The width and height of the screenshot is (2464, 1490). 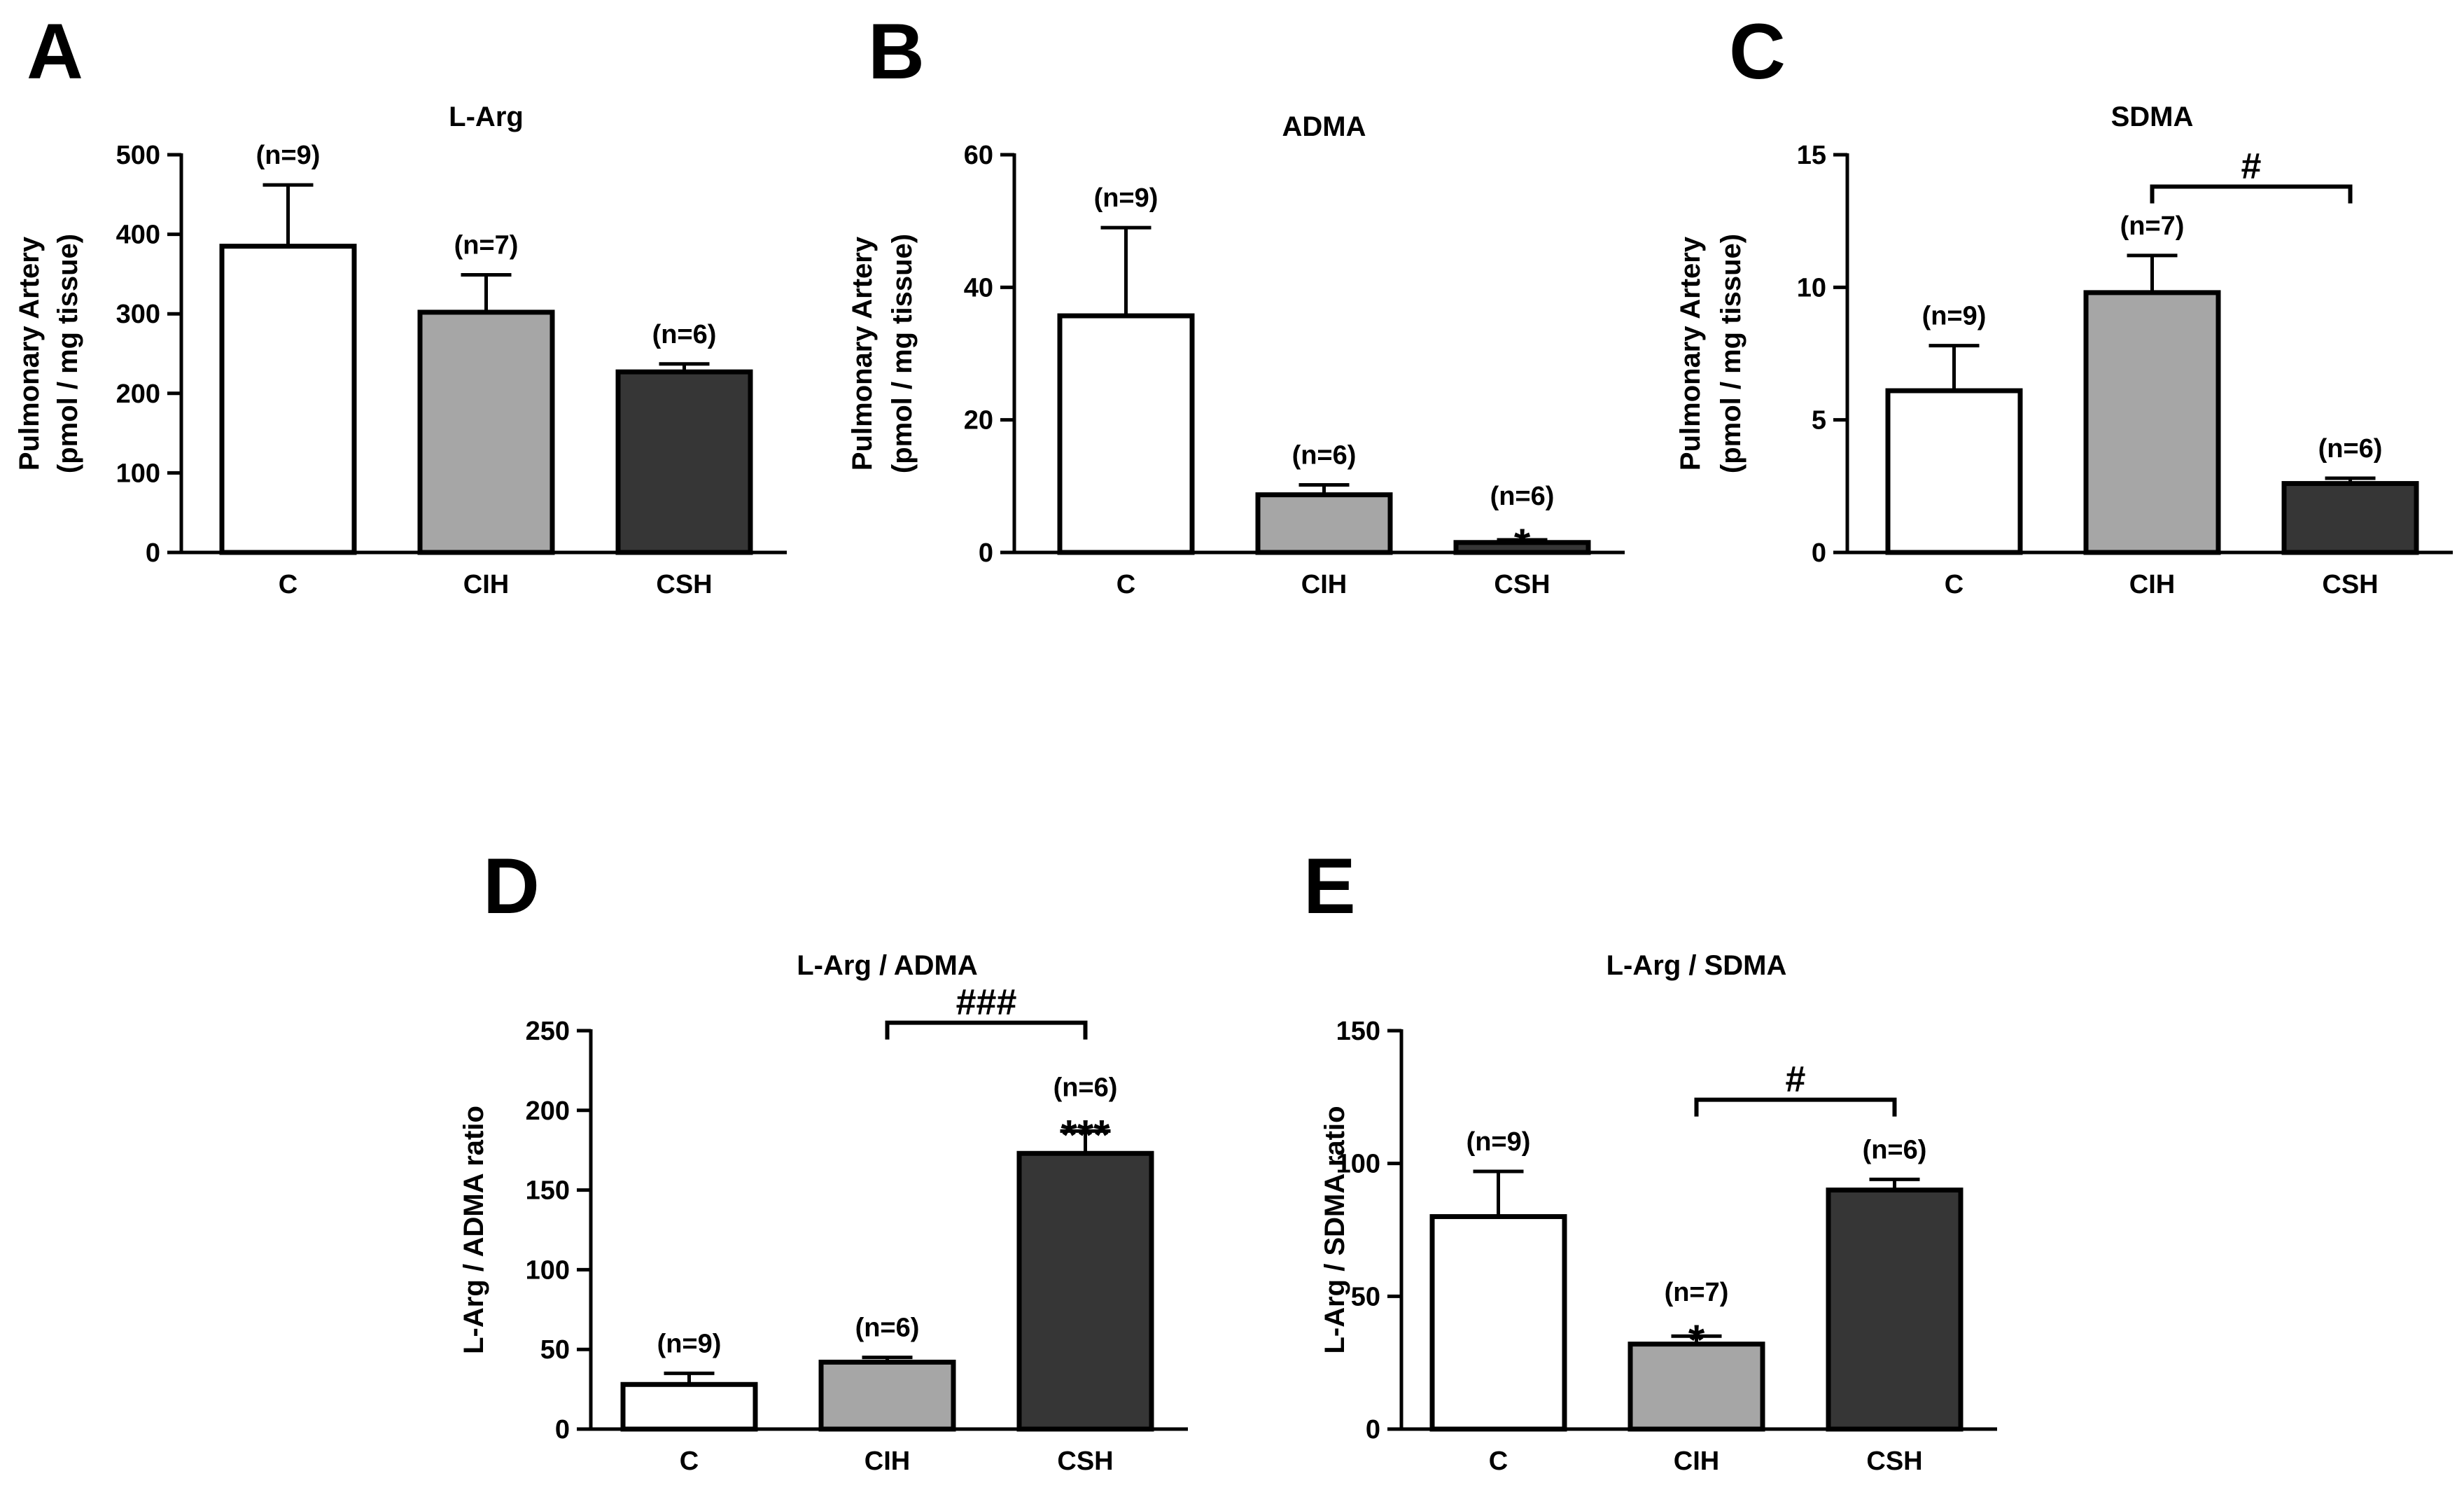 I want to click on y-tick-label: 20, so click(x=978, y=421).